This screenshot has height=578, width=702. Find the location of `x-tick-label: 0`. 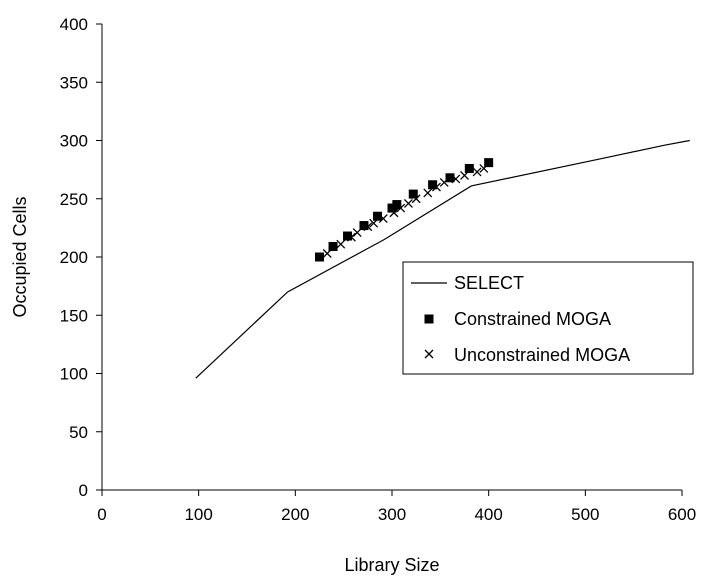

x-tick-label: 0 is located at coordinates (101, 514).